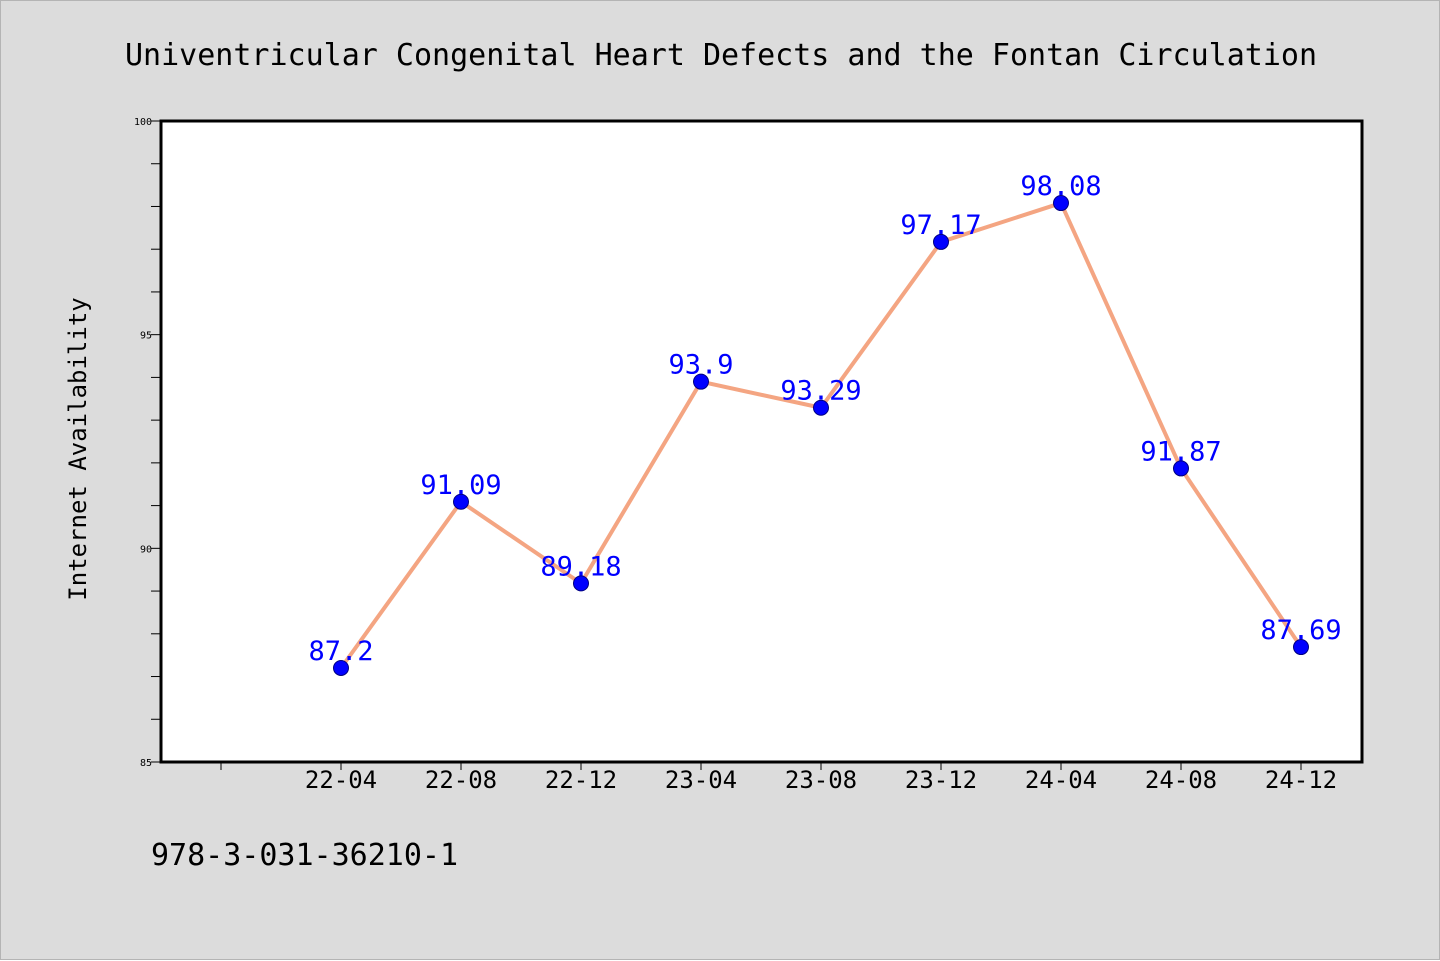 This screenshot has width=1440, height=961. Describe the element at coordinates (1061, 780) in the screenshot. I see `x-tick-label: 24-04` at that location.